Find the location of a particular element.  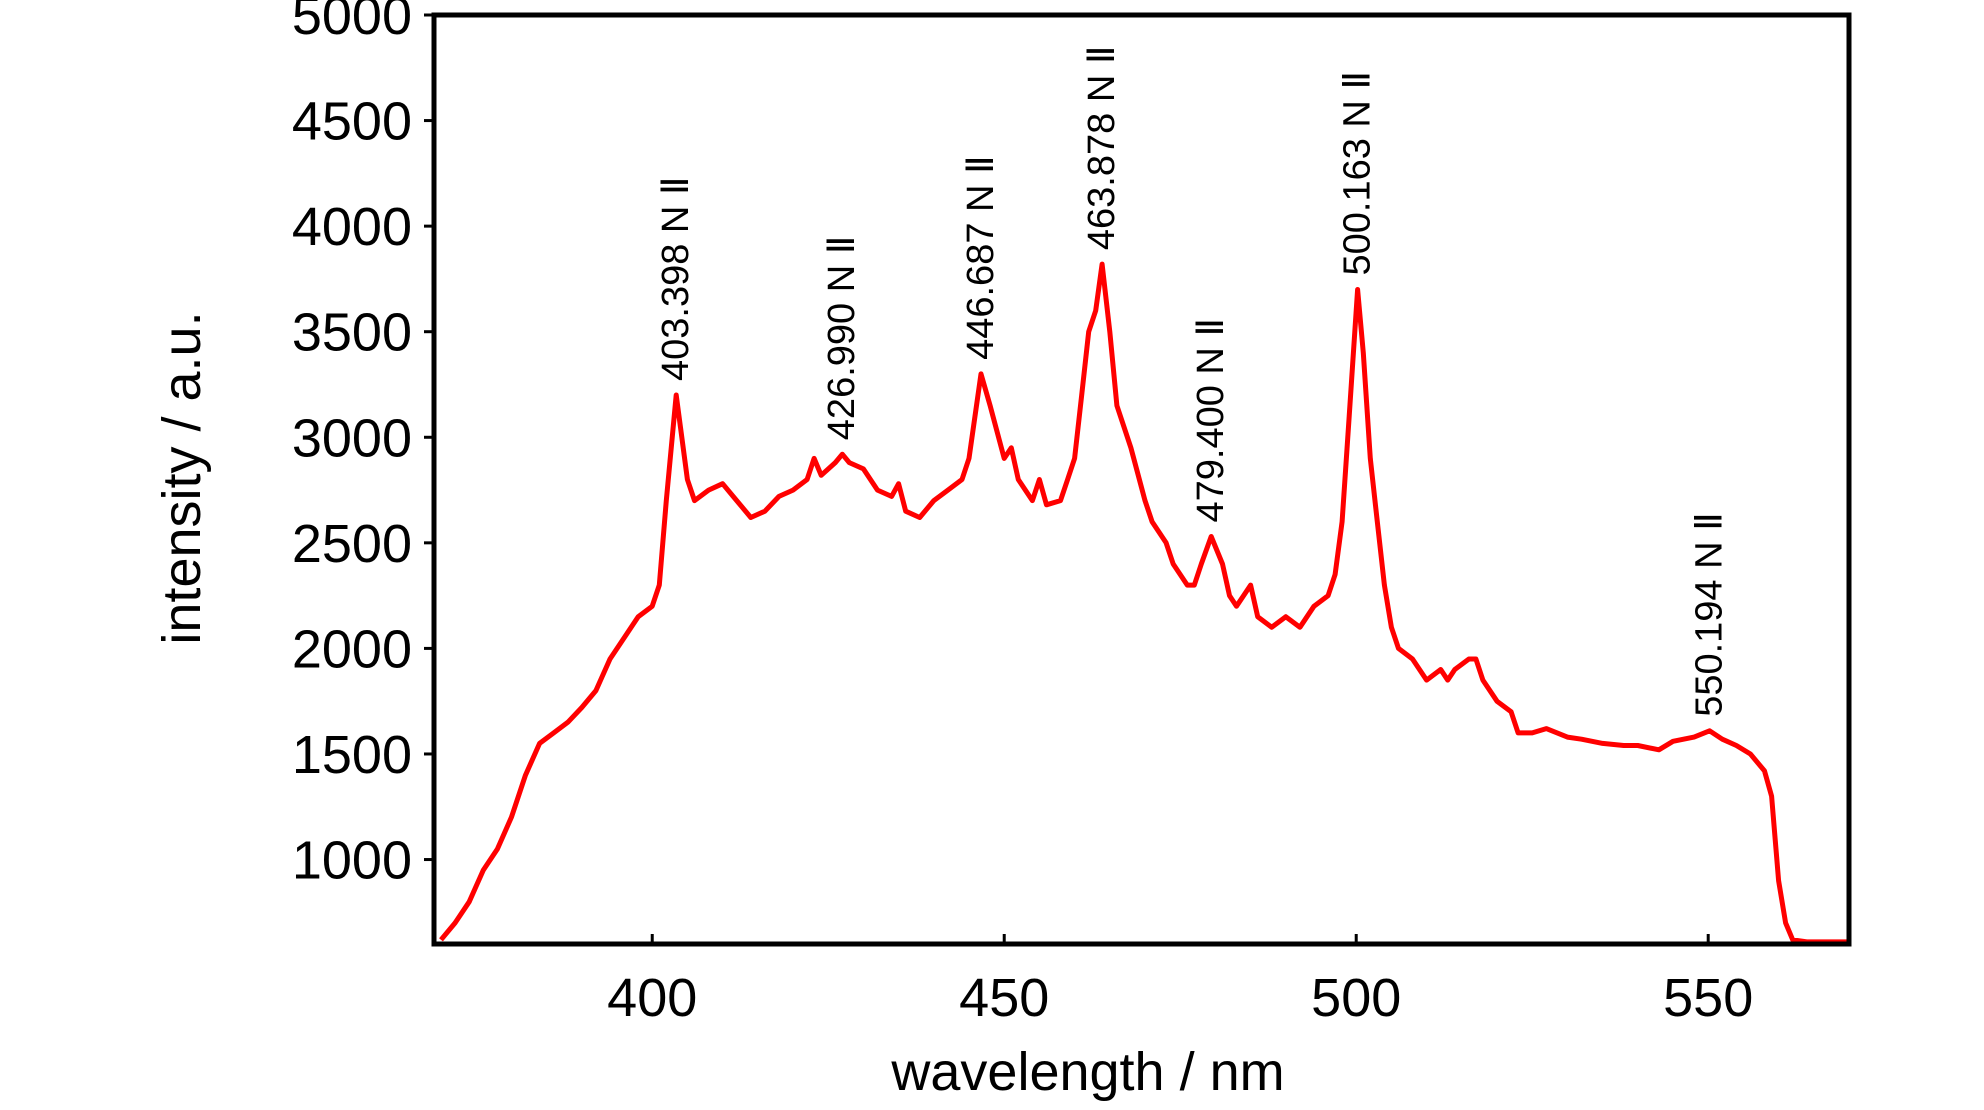

y-tick-label: 1500 is located at coordinates (352, 755).